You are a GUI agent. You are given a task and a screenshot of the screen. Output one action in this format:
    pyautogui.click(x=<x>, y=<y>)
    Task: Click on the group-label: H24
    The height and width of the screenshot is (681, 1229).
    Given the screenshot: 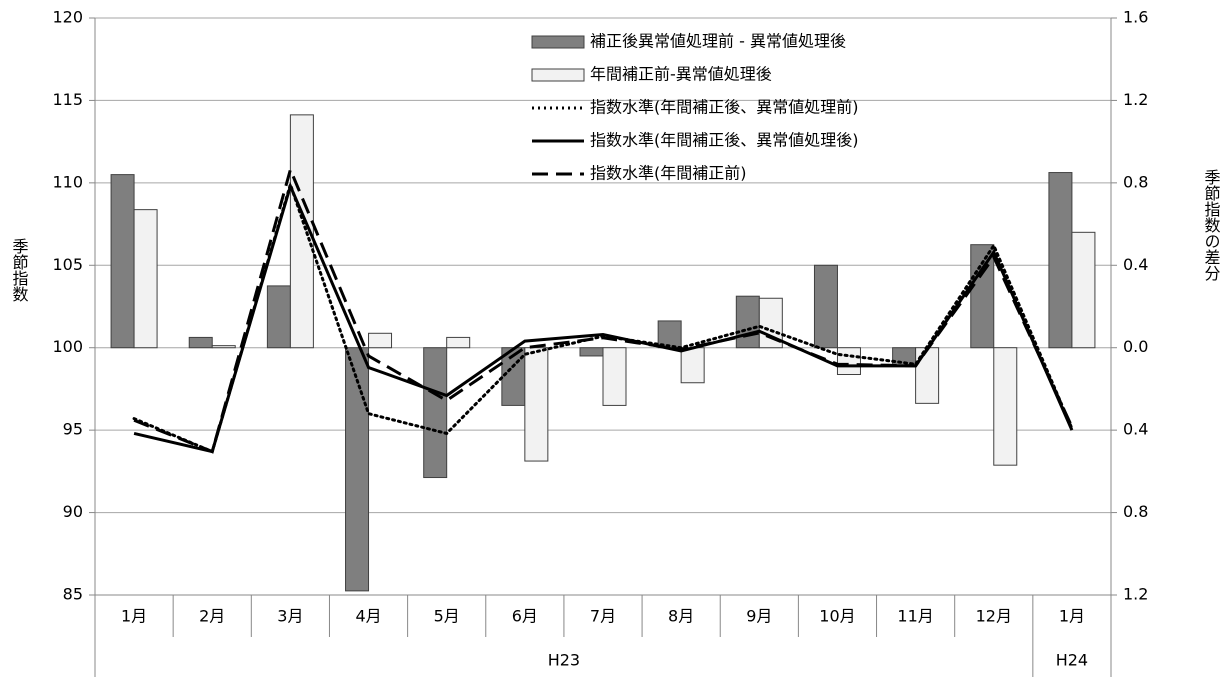 What is the action you would take?
    pyautogui.click(x=1072, y=660)
    